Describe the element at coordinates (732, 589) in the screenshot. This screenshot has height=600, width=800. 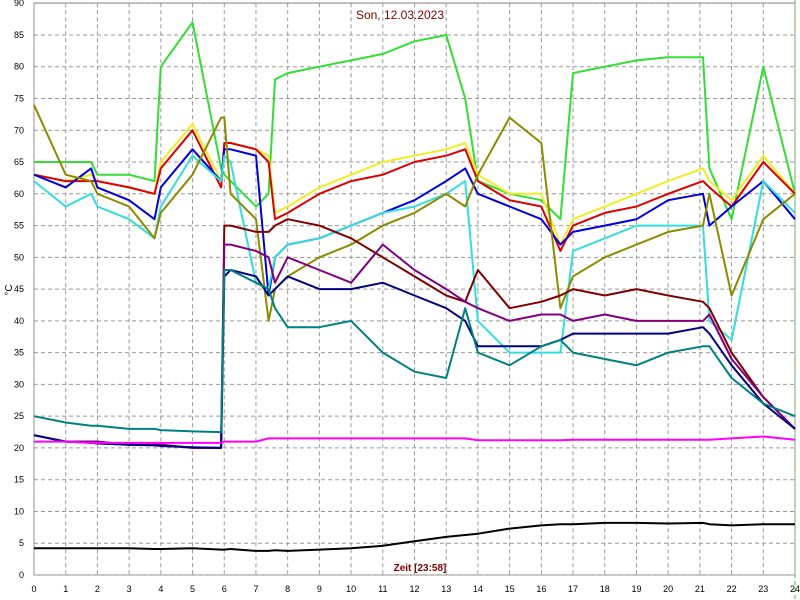
I see `x-tick-label: 22` at that location.